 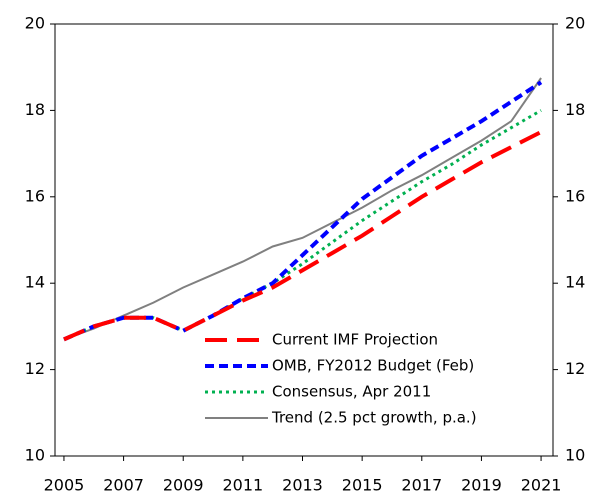 What do you see at coordinates (35, 23) in the screenshot?
I see `y-tick-label: 20` at bounding box center [35, 23].